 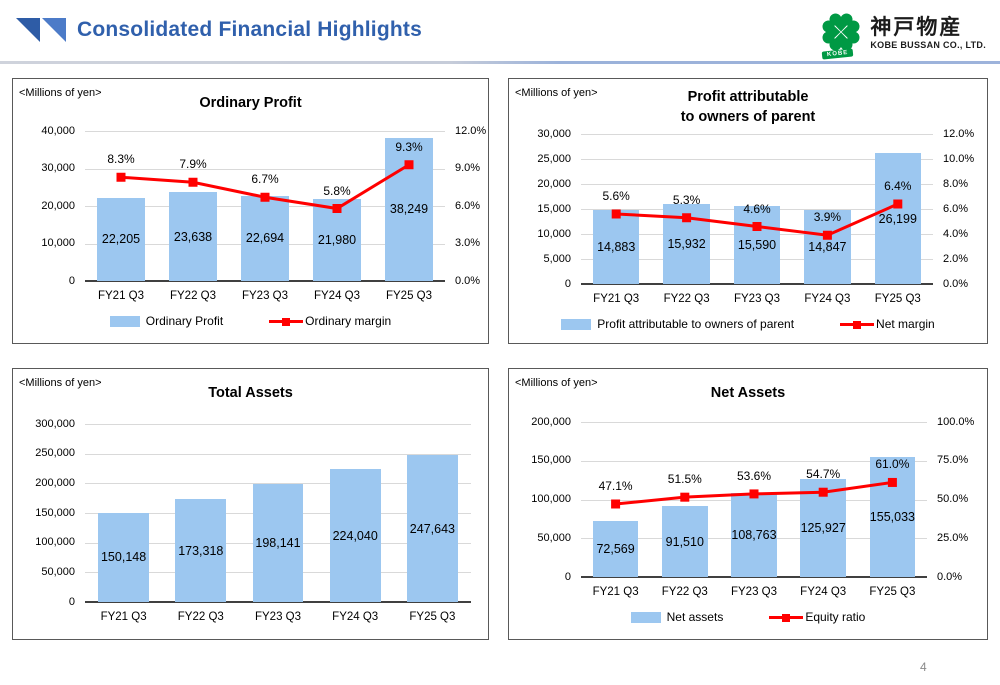 I want to click on bar-value-label: 224,040, so click(x=355, y=535).